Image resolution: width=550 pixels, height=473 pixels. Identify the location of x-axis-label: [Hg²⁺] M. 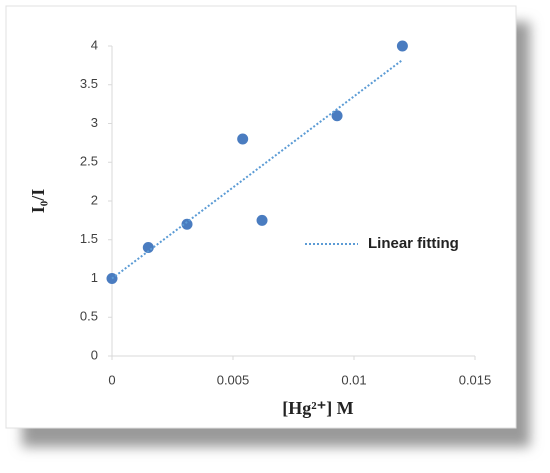
(317, 408).